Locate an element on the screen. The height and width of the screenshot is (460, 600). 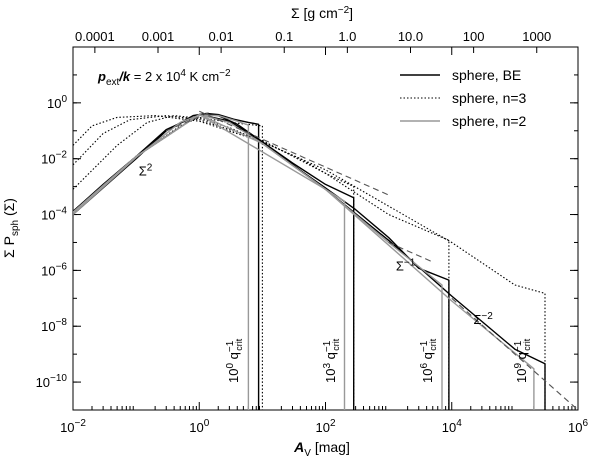
top-tick-label: 1.0 is located at coordinates (347, 36).